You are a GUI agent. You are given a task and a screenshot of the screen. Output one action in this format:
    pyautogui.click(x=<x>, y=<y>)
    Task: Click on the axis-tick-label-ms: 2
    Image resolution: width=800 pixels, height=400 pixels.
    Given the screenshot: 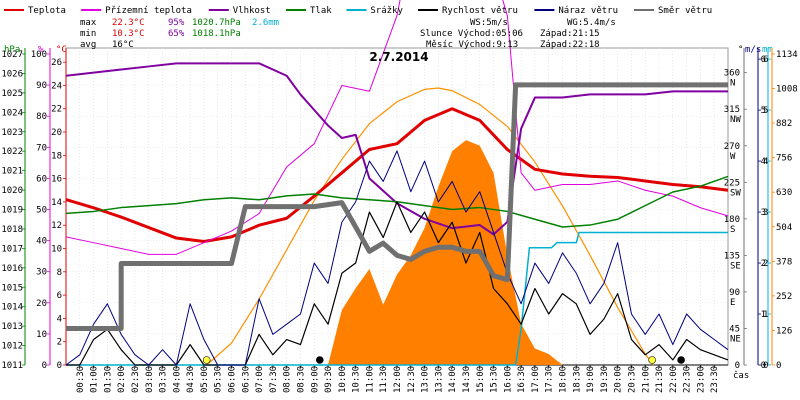 What is the action you would take?
    pyautogui.click(x=763, y=264)
    